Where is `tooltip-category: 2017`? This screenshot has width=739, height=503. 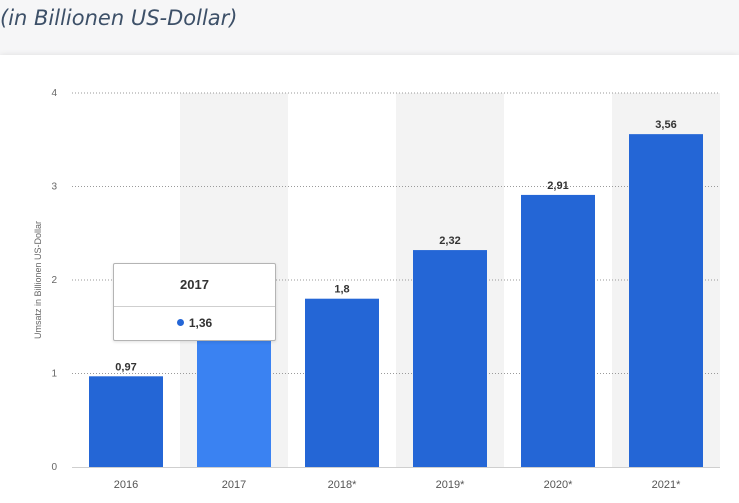
tooltip-category: 2017 is located at coordinates (194, 285).